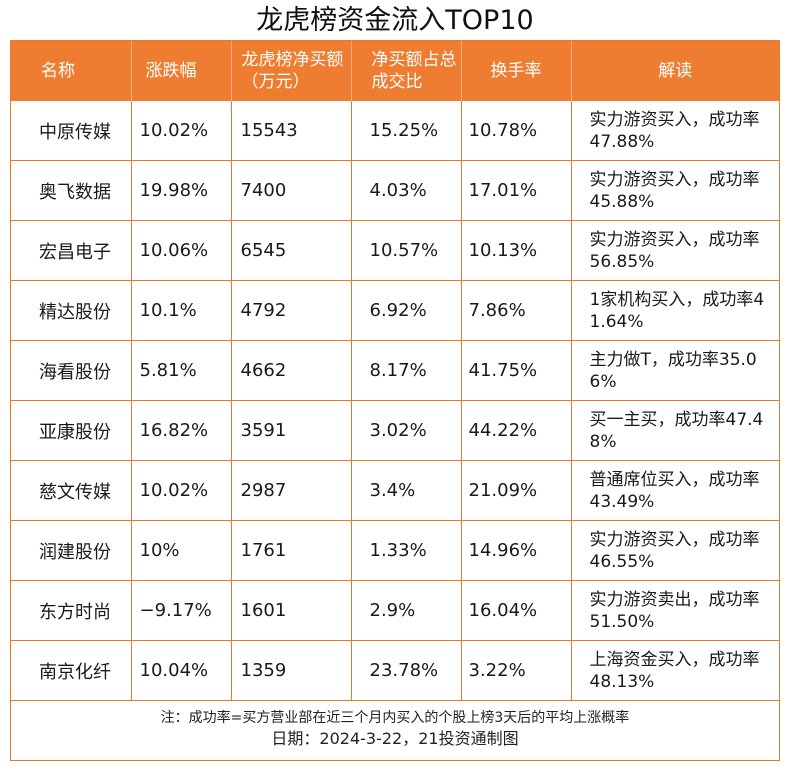  I want to click on interpretation: 买一主买，成功率47.48%, so click(675, 430).